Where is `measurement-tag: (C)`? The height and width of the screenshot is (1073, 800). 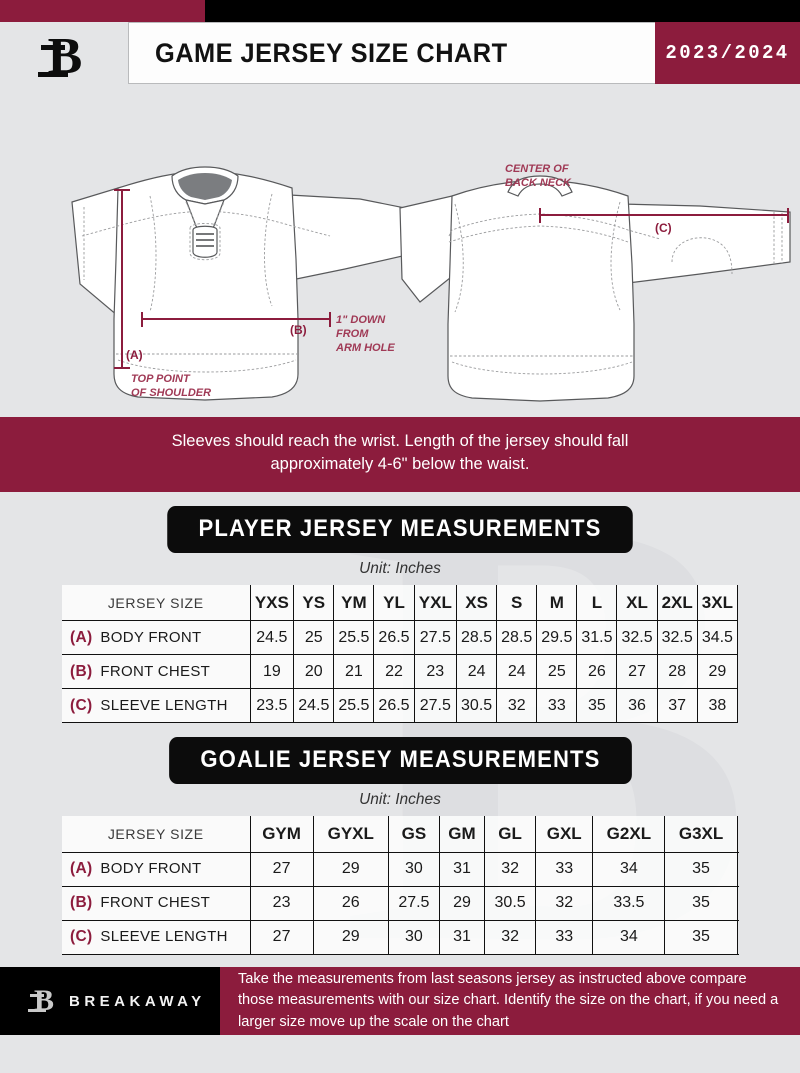 measurement-tag: (C) is located at coordinates (81, 705).